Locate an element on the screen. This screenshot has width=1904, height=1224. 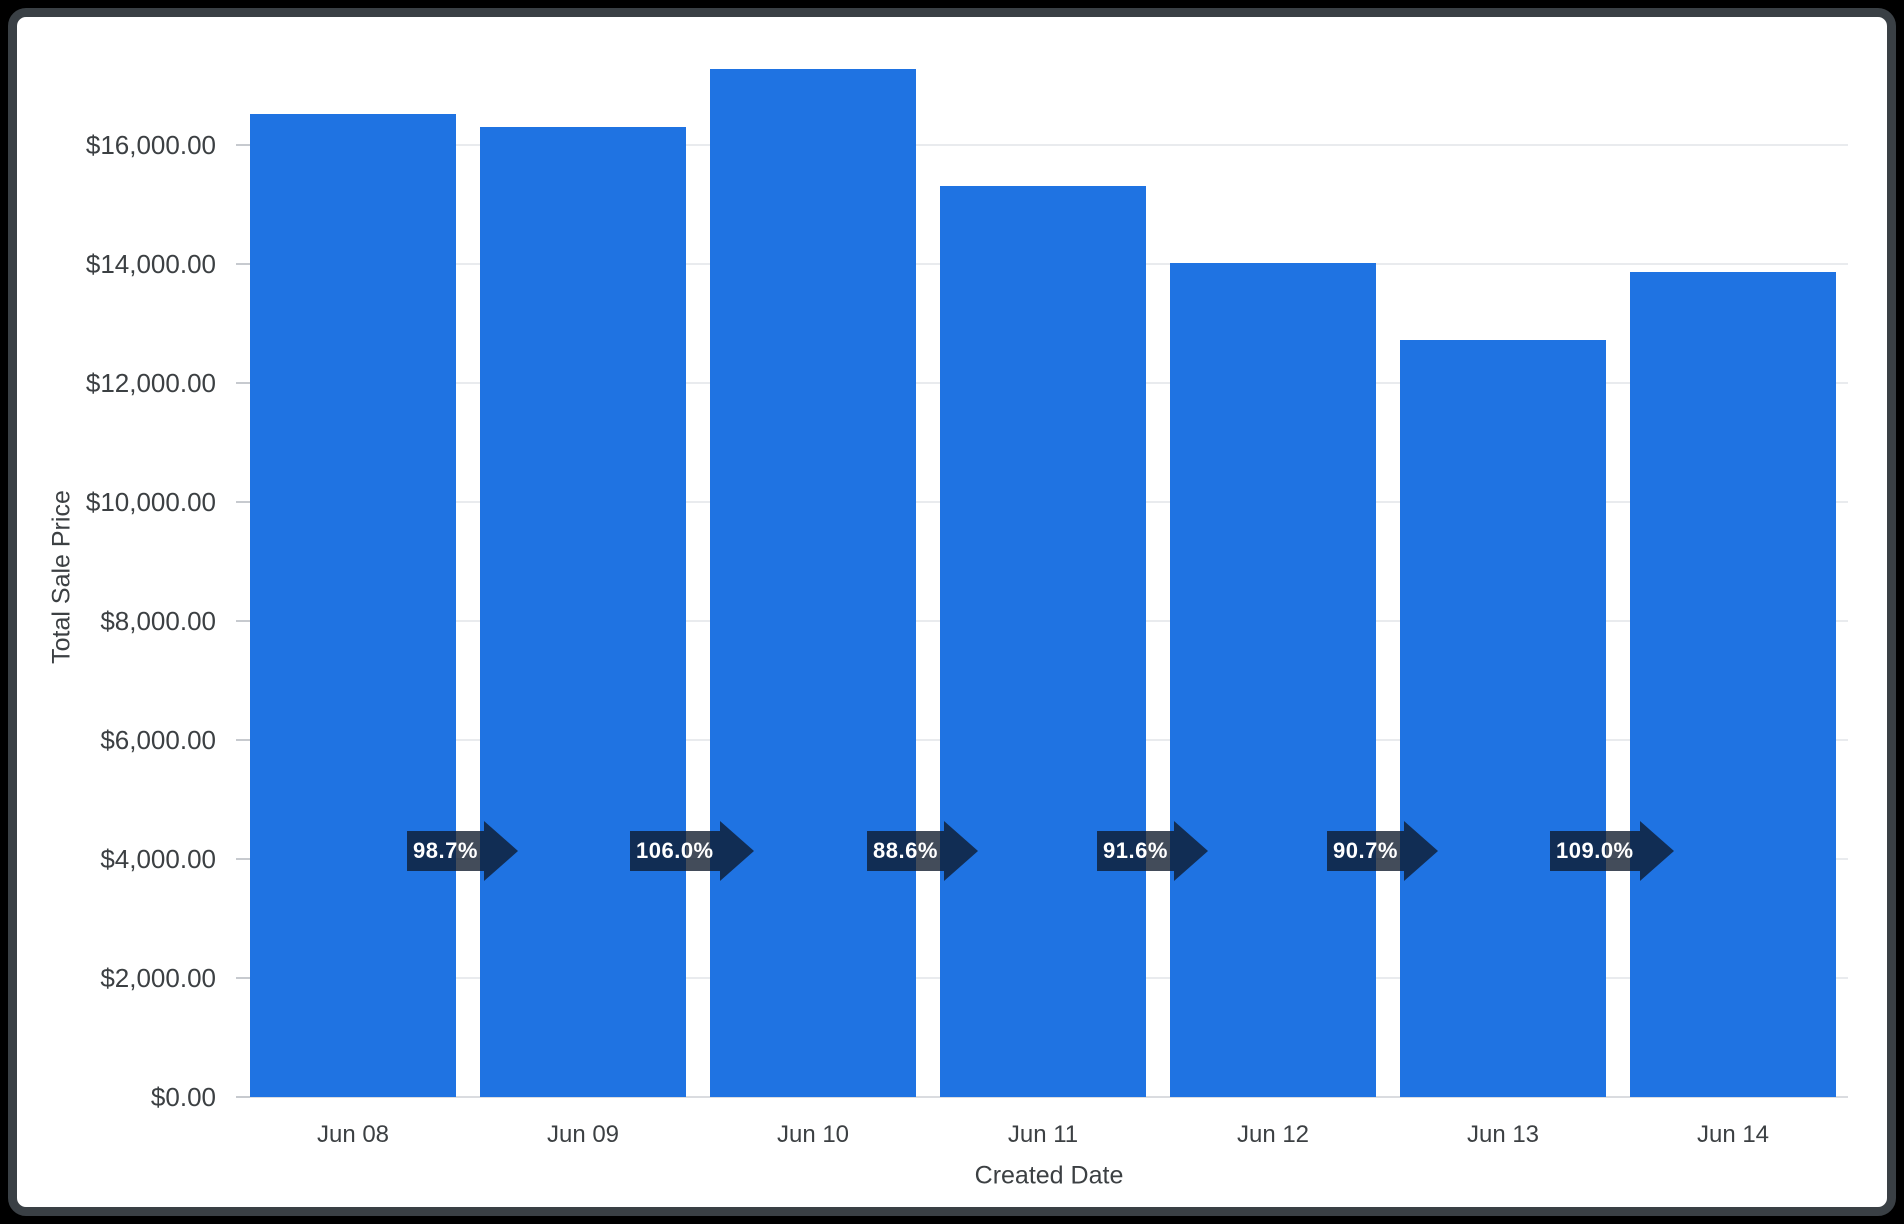
growth-badge-label: 88.6% is located at coordinates (905, 851).